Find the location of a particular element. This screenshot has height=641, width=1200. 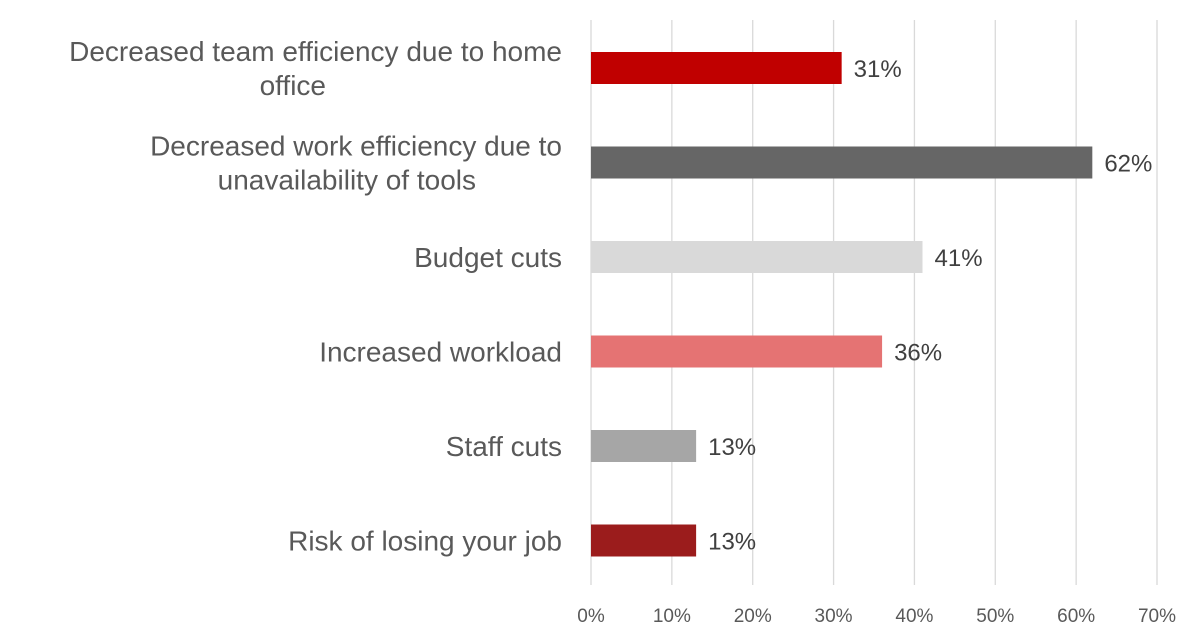

category-label: Risk of losing your job is located at coordinates (425, 541).